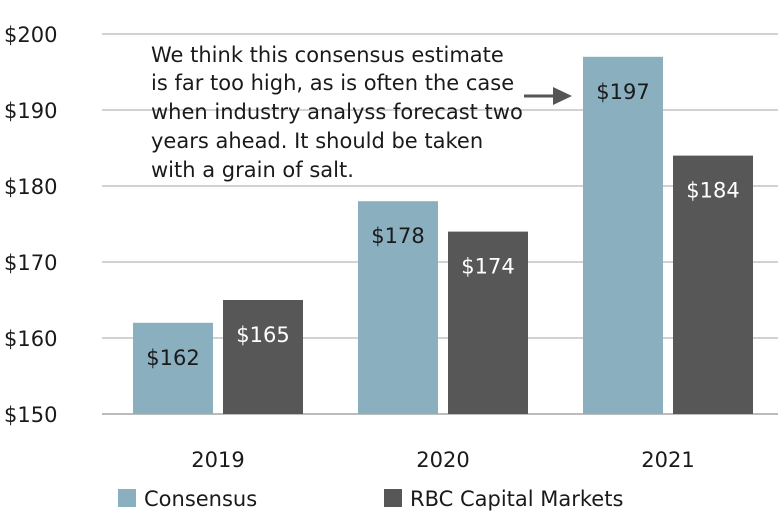 This screenshot has width=778, height=518. Describe the element at coordinates (393, 498) in the screenshot. I see `legend-swatch-rbc` at that location.